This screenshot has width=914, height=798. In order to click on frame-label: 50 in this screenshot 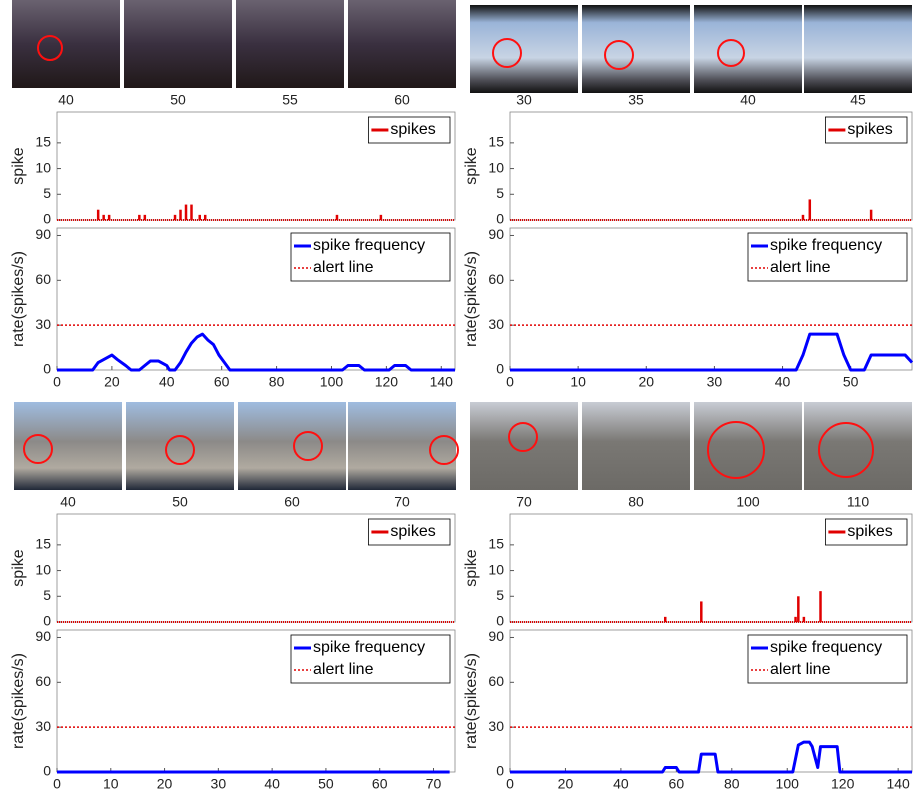, I will do `click(178, 100)`.